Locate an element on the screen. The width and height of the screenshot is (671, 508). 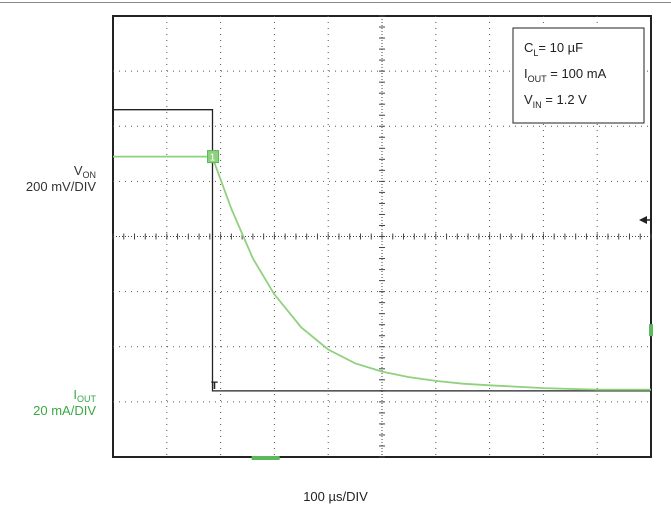
annotation-line: VIN = 1.2 V is located at coordinates (555, 101).